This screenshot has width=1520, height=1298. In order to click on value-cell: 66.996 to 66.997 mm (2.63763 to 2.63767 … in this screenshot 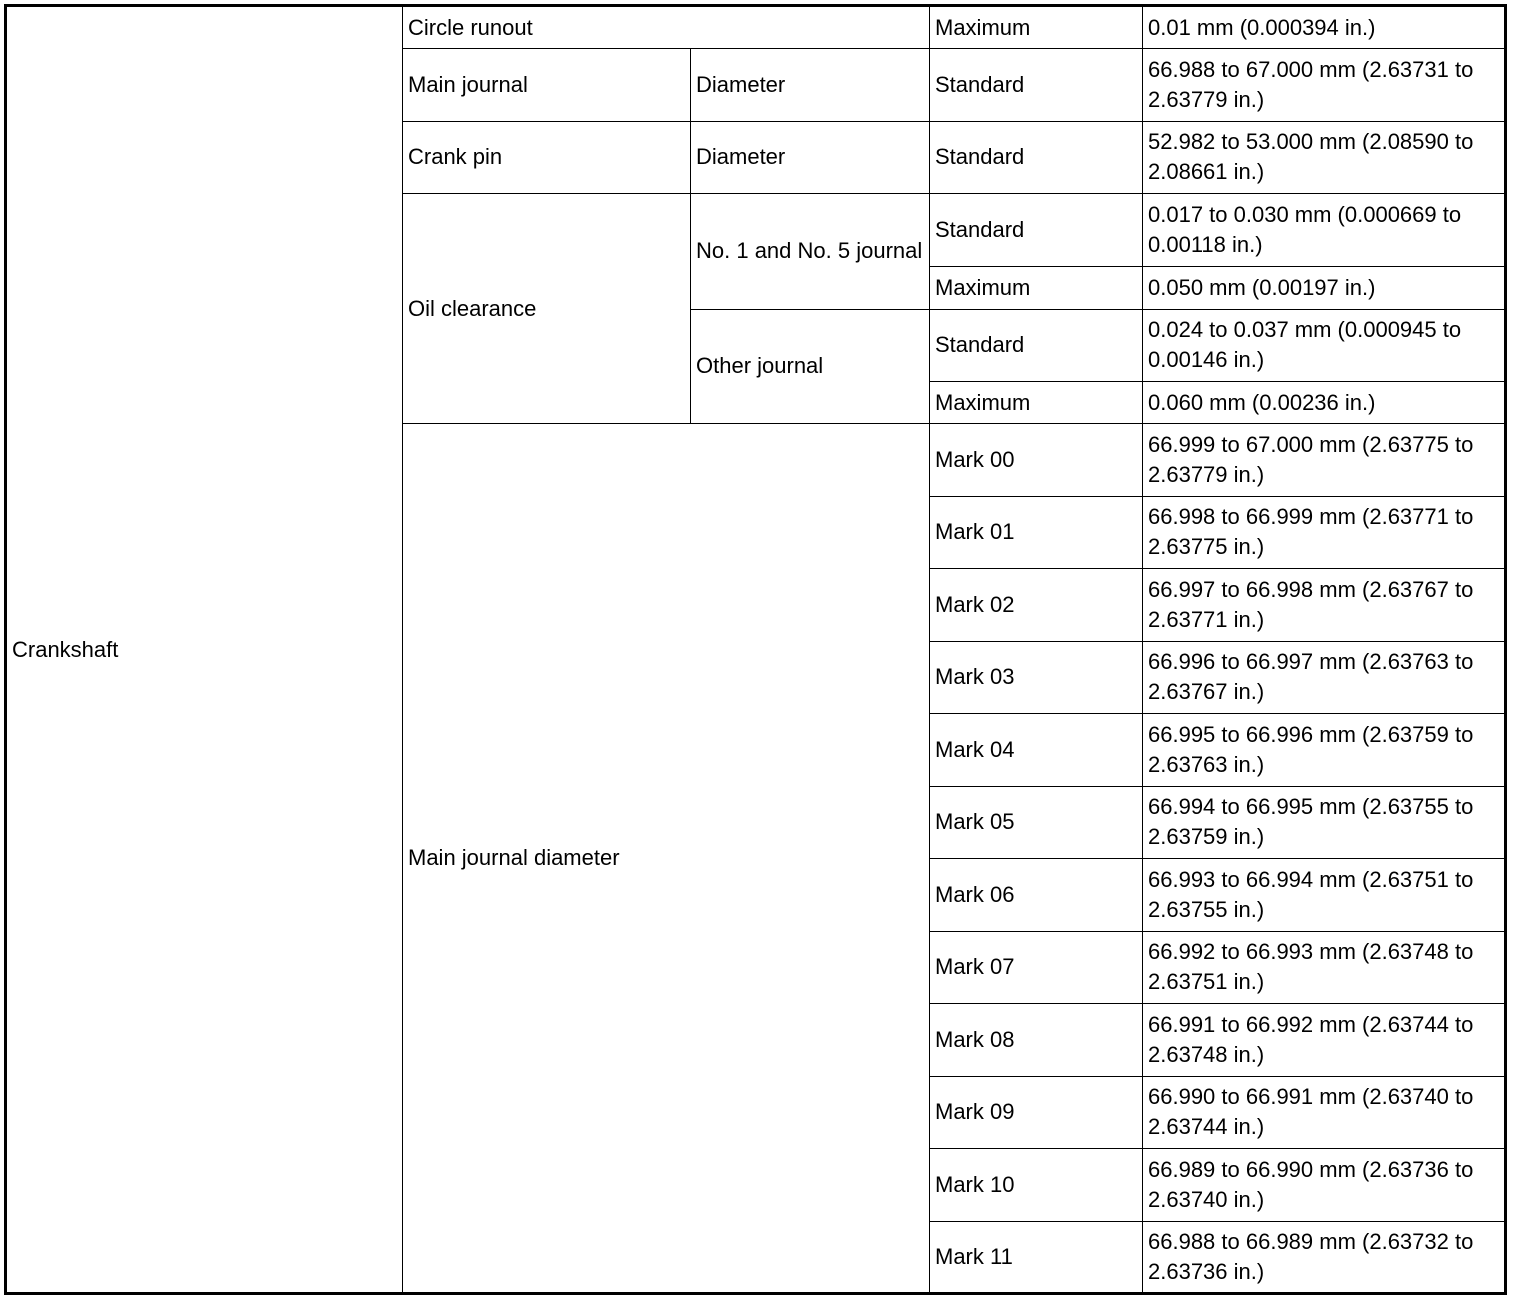, I will do `click(1324, 677)`.